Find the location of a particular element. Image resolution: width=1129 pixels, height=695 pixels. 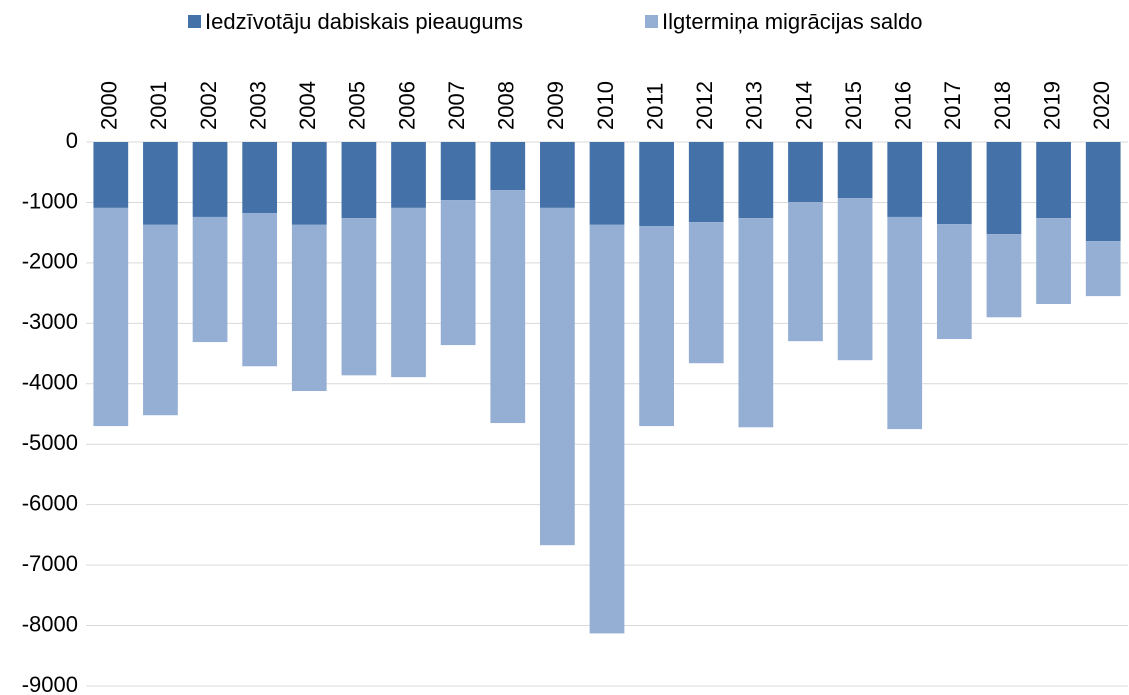

x-tick-label: 2008 is located at coordinates (506, 105).